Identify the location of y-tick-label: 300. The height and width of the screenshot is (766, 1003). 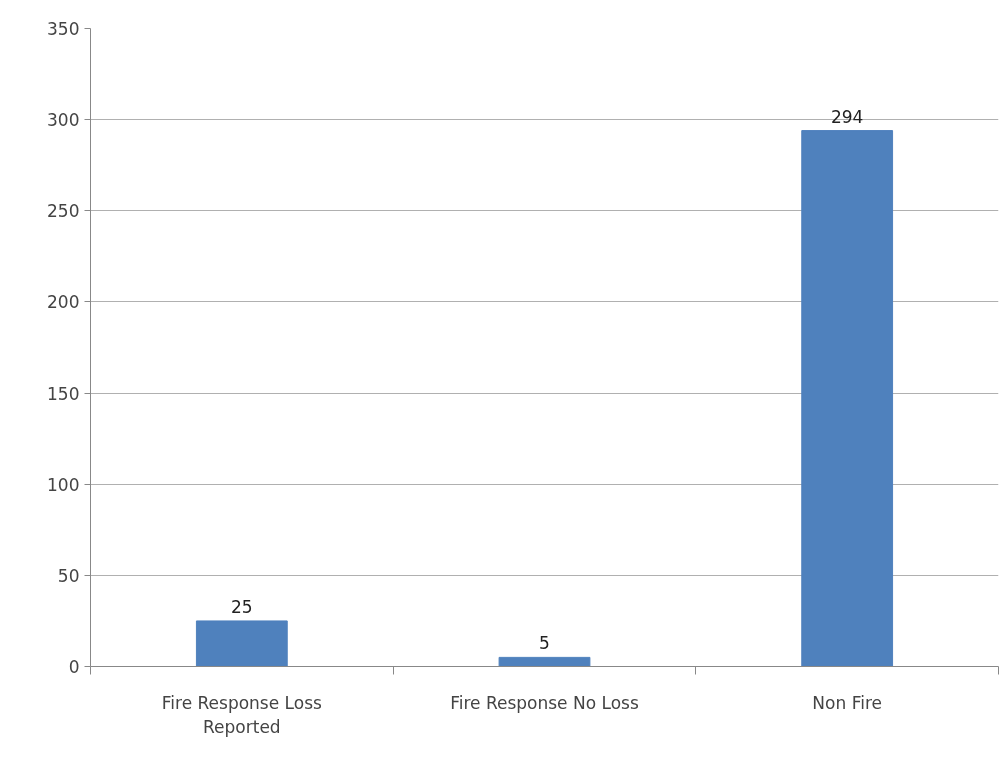
(63, 120).